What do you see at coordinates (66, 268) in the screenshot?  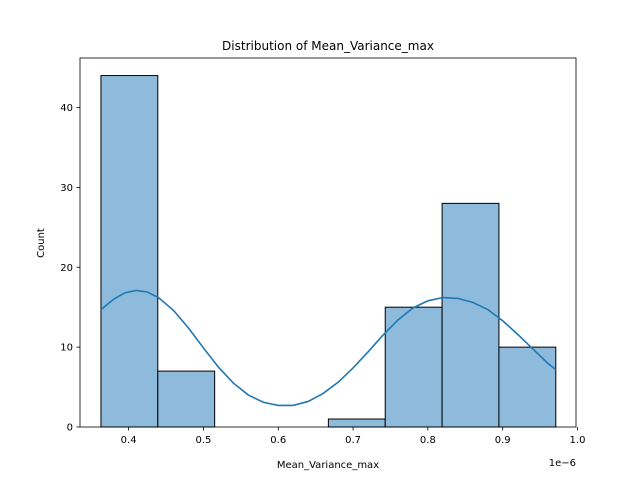 I see `y-tick-label: 20` at bounding box center [66, 268].